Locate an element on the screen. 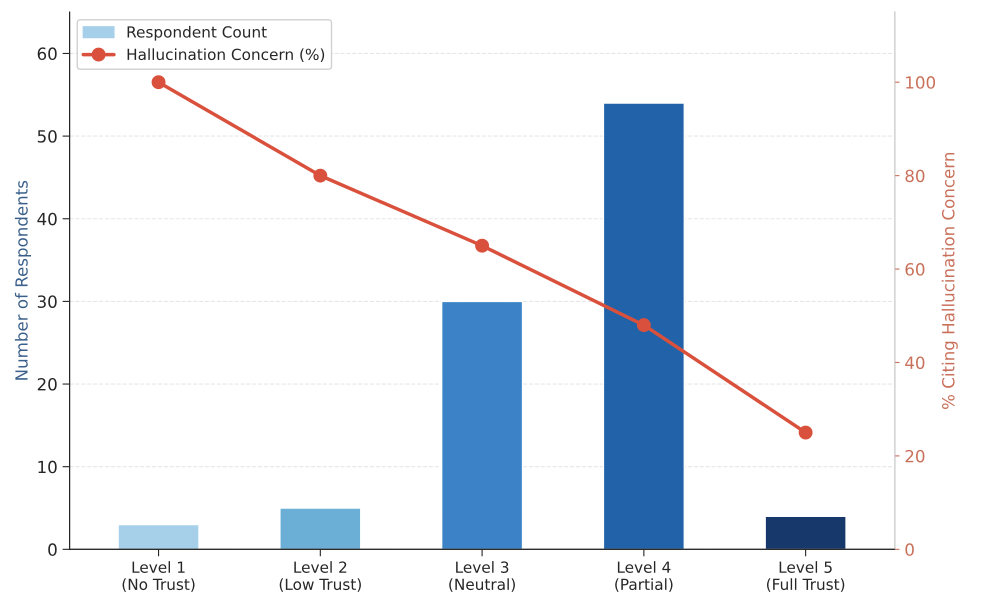  x-tick-label: Level 2 (Low Trust) is located at coordinates (320, 576).